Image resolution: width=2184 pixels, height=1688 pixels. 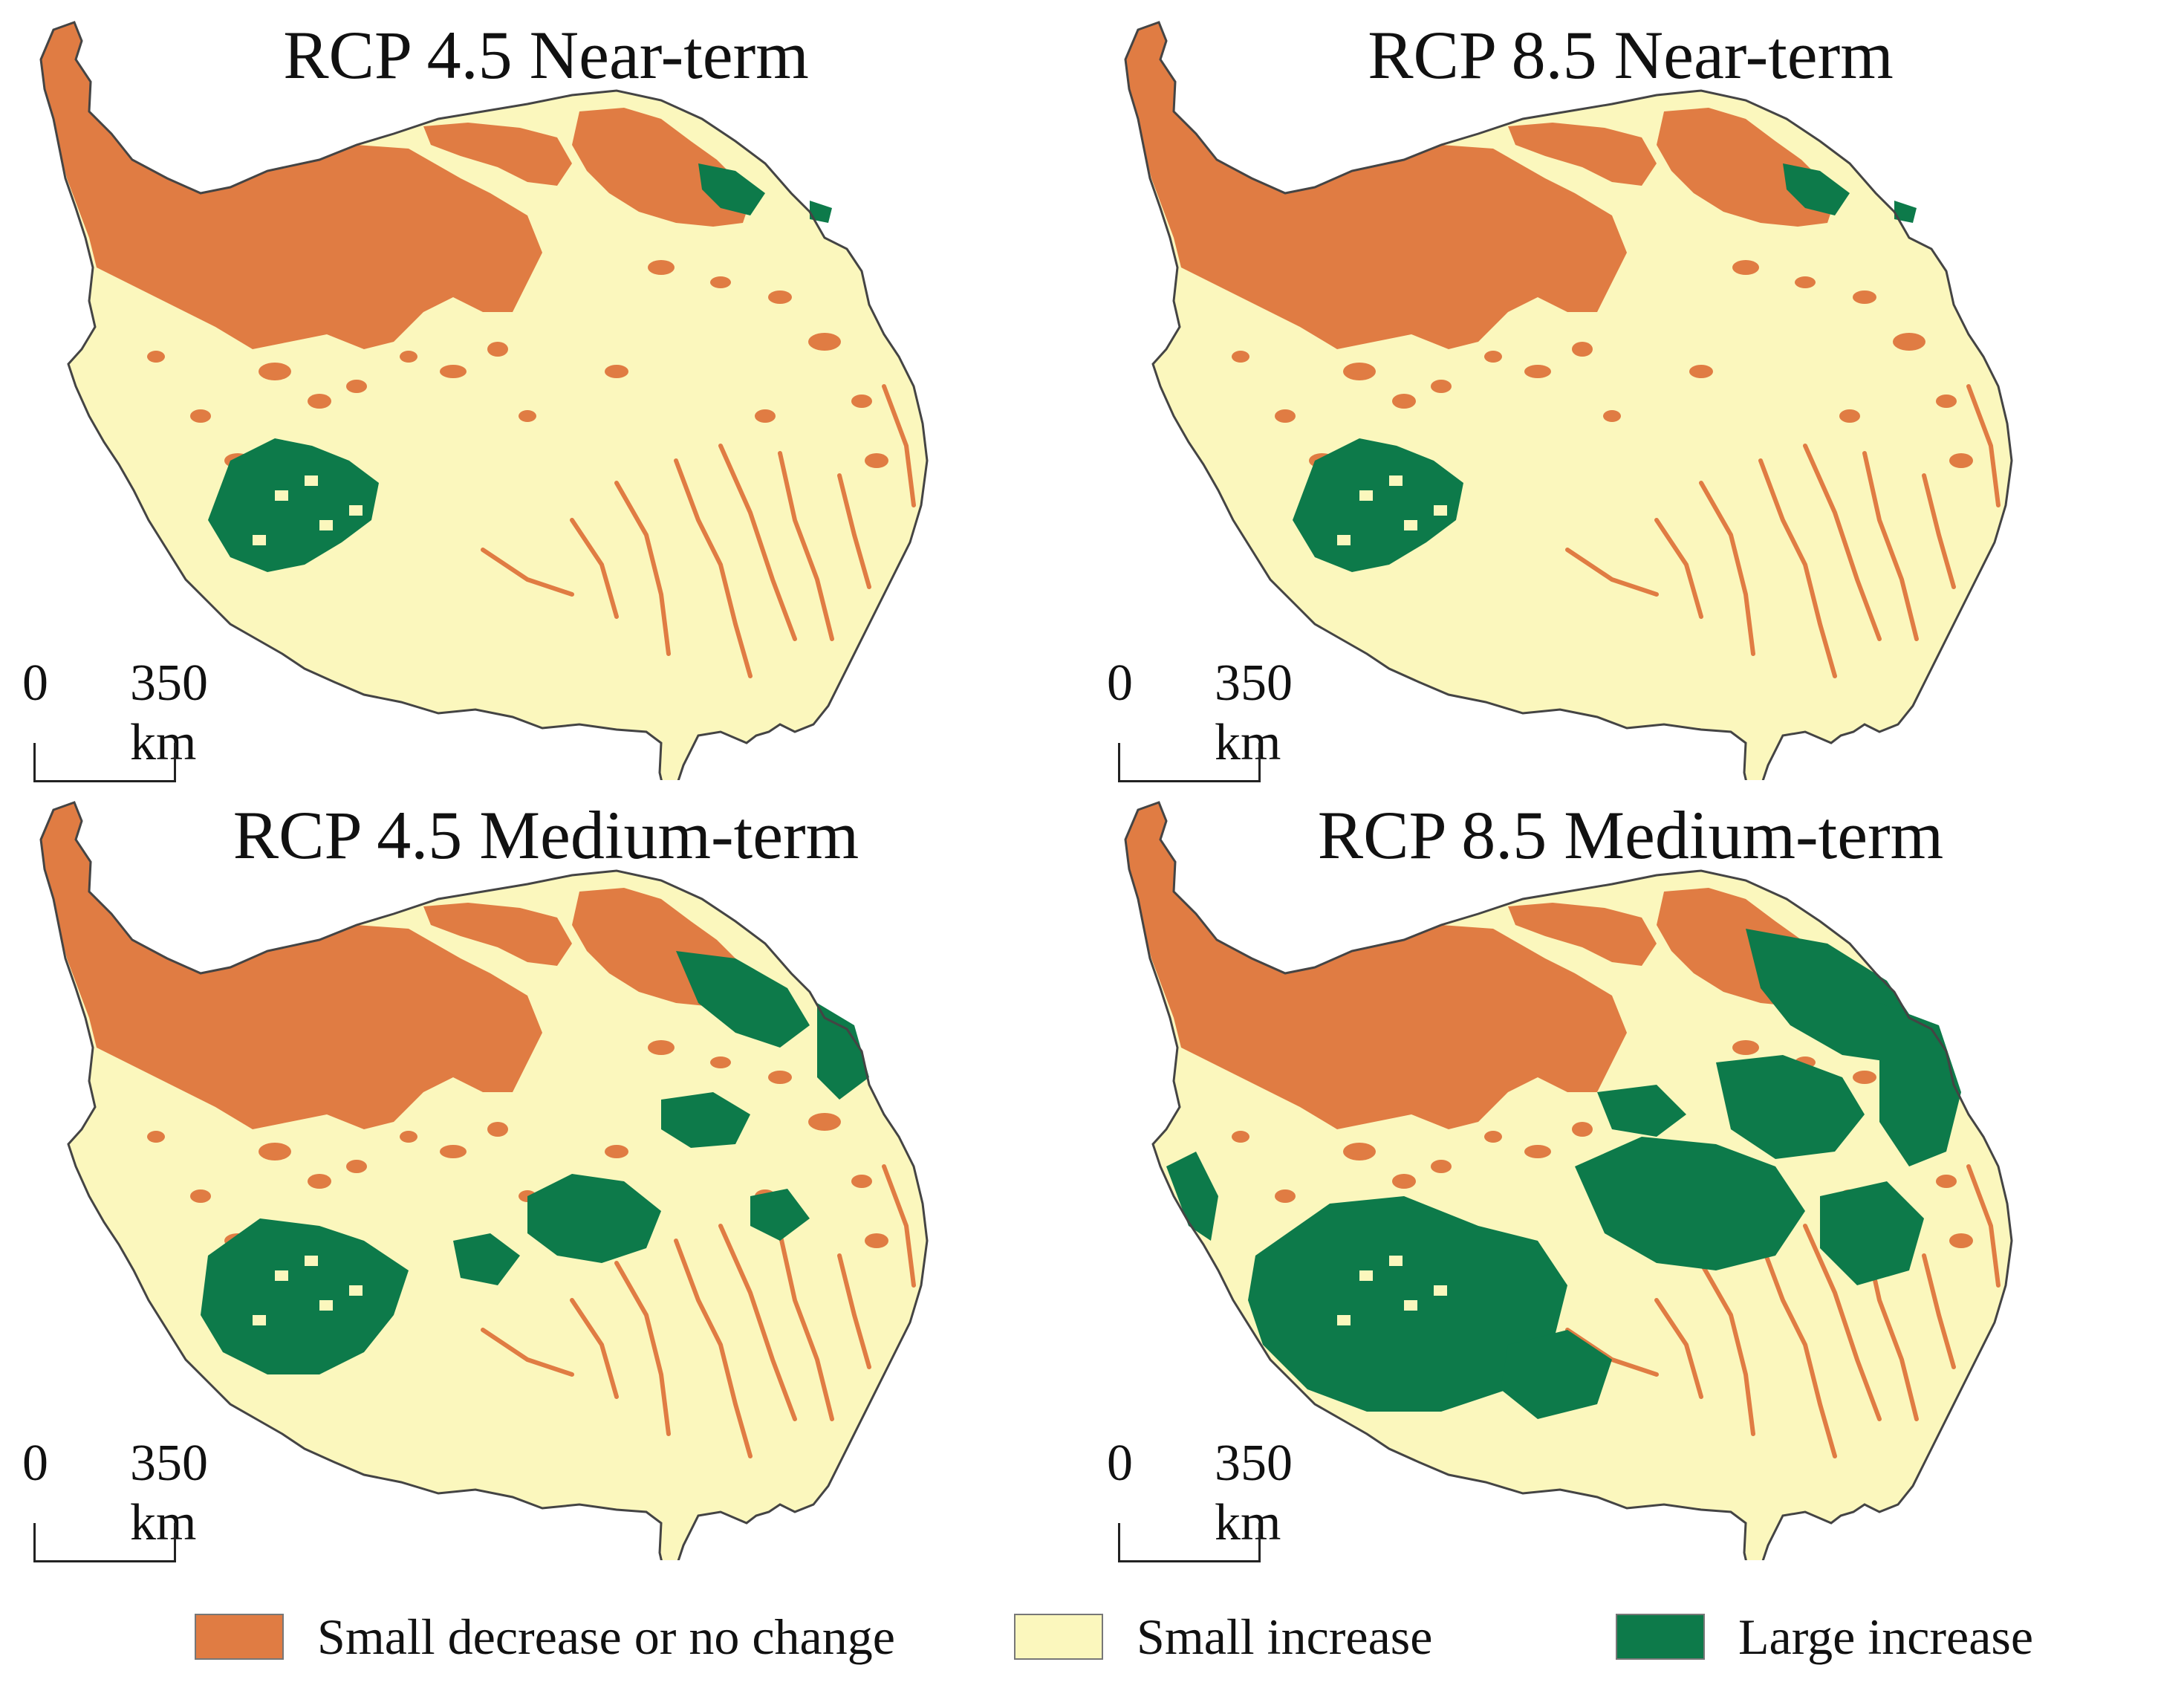 I want to click on legend-label: Small increase, so click(x=1285, y=1637).